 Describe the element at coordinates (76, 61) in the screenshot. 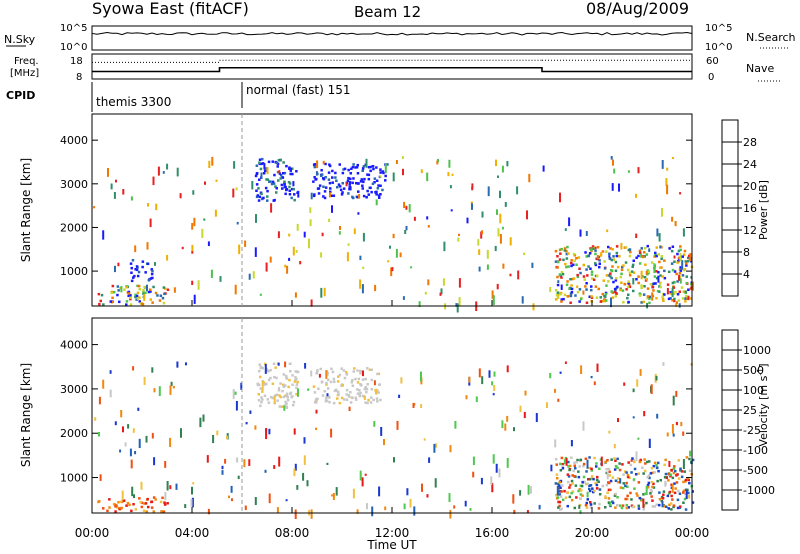

I see `freq-tick-top: 18` at that location.